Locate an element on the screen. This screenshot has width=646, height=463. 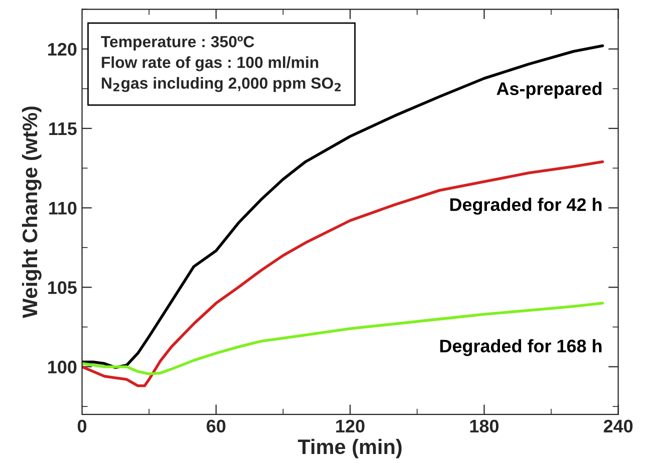
y-tick-label: 100 is located at coordinates (62, 367).